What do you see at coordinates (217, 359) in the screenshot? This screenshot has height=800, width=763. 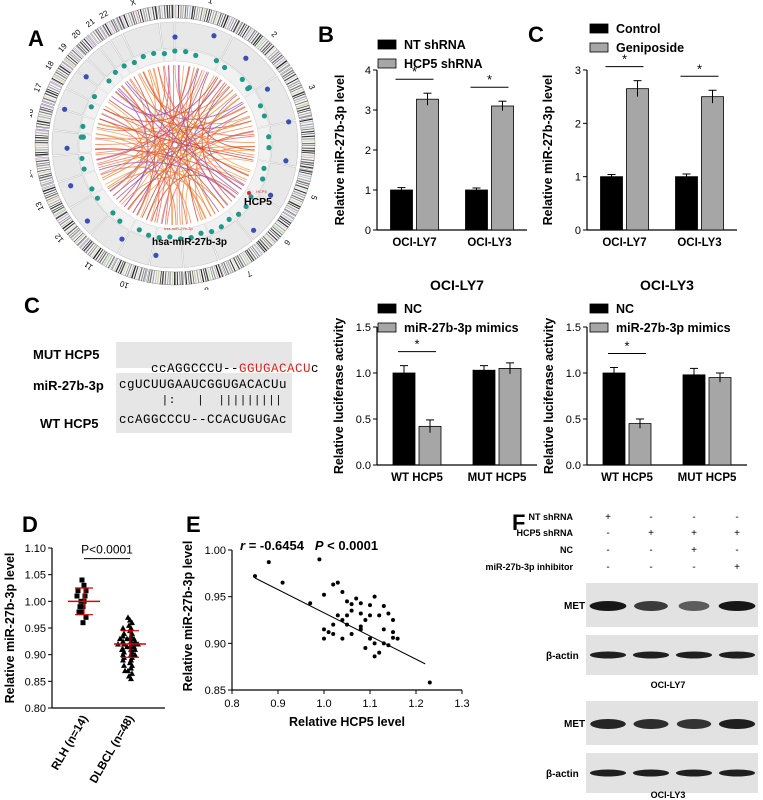 I see `mut-seq-box: ccAGGCCCU--GGUGACACUc` at bounding box center [217, 359].